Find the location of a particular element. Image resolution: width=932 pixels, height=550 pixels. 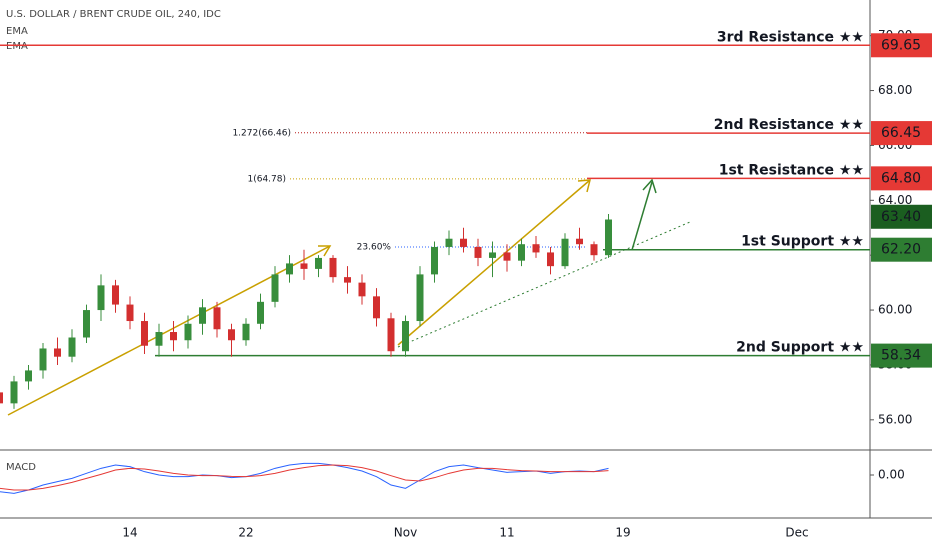

chart-title: U.S. DOLLAR / BRENT CRUDE OIL, 240, IDC is located at coordinates (113, 14).